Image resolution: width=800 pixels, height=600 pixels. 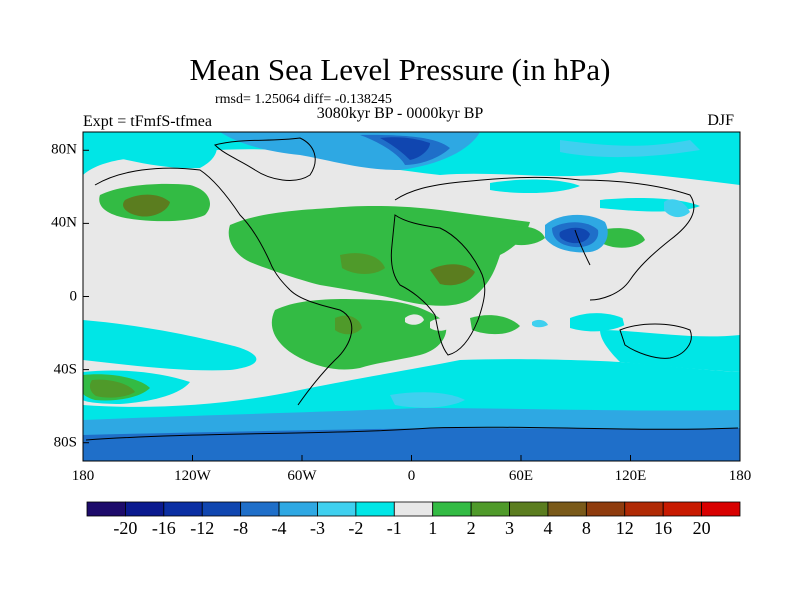 I want to click on colorbar, so click(x=413, y=509).